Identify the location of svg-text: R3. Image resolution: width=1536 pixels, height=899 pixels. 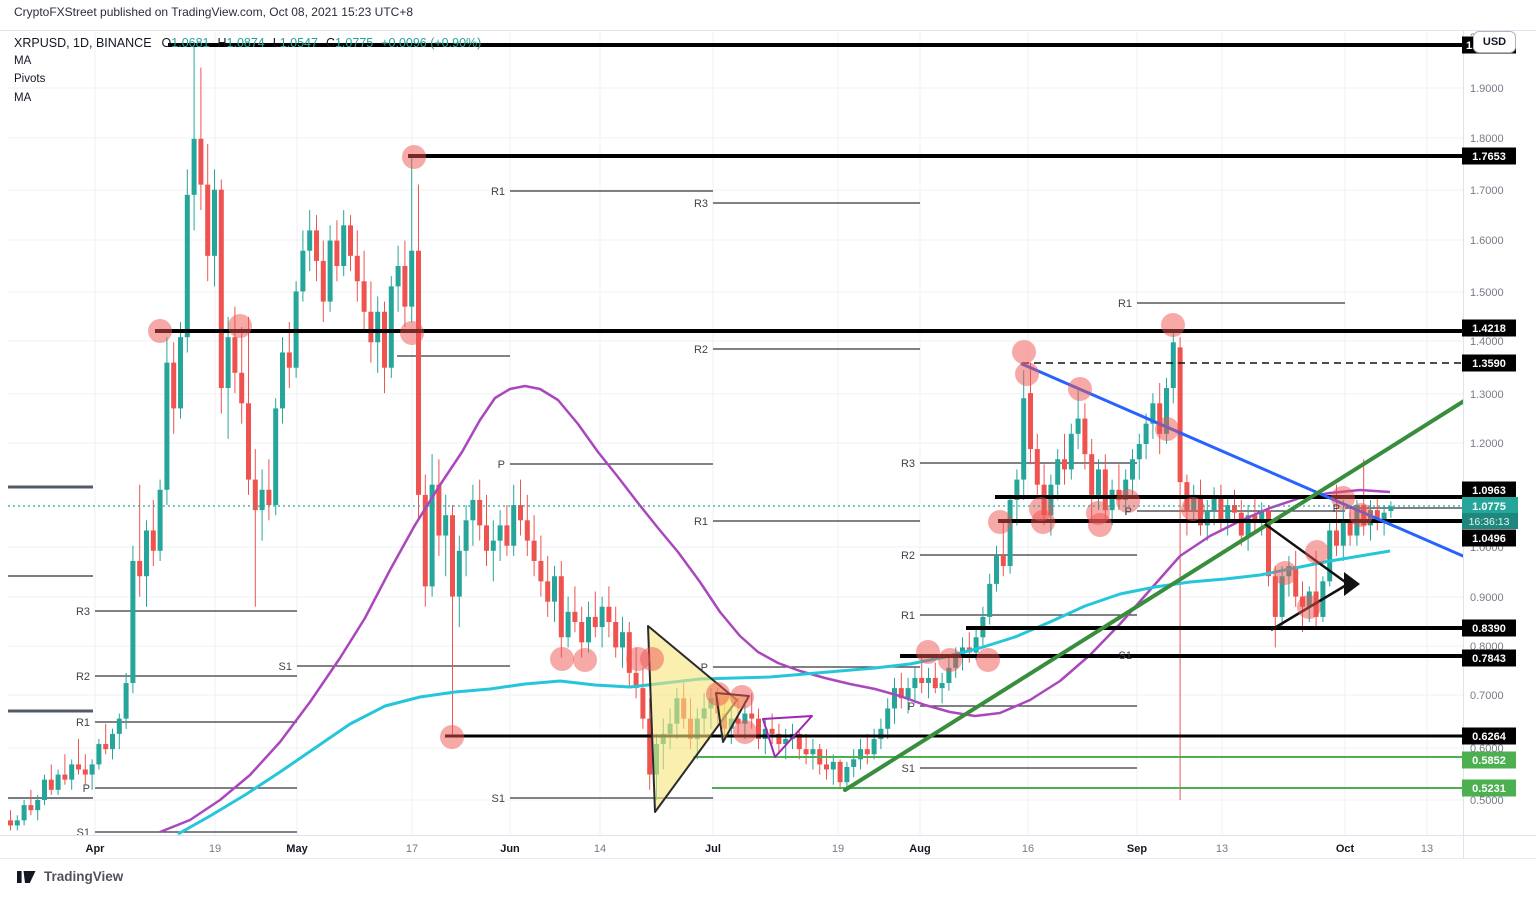
(701, 204).